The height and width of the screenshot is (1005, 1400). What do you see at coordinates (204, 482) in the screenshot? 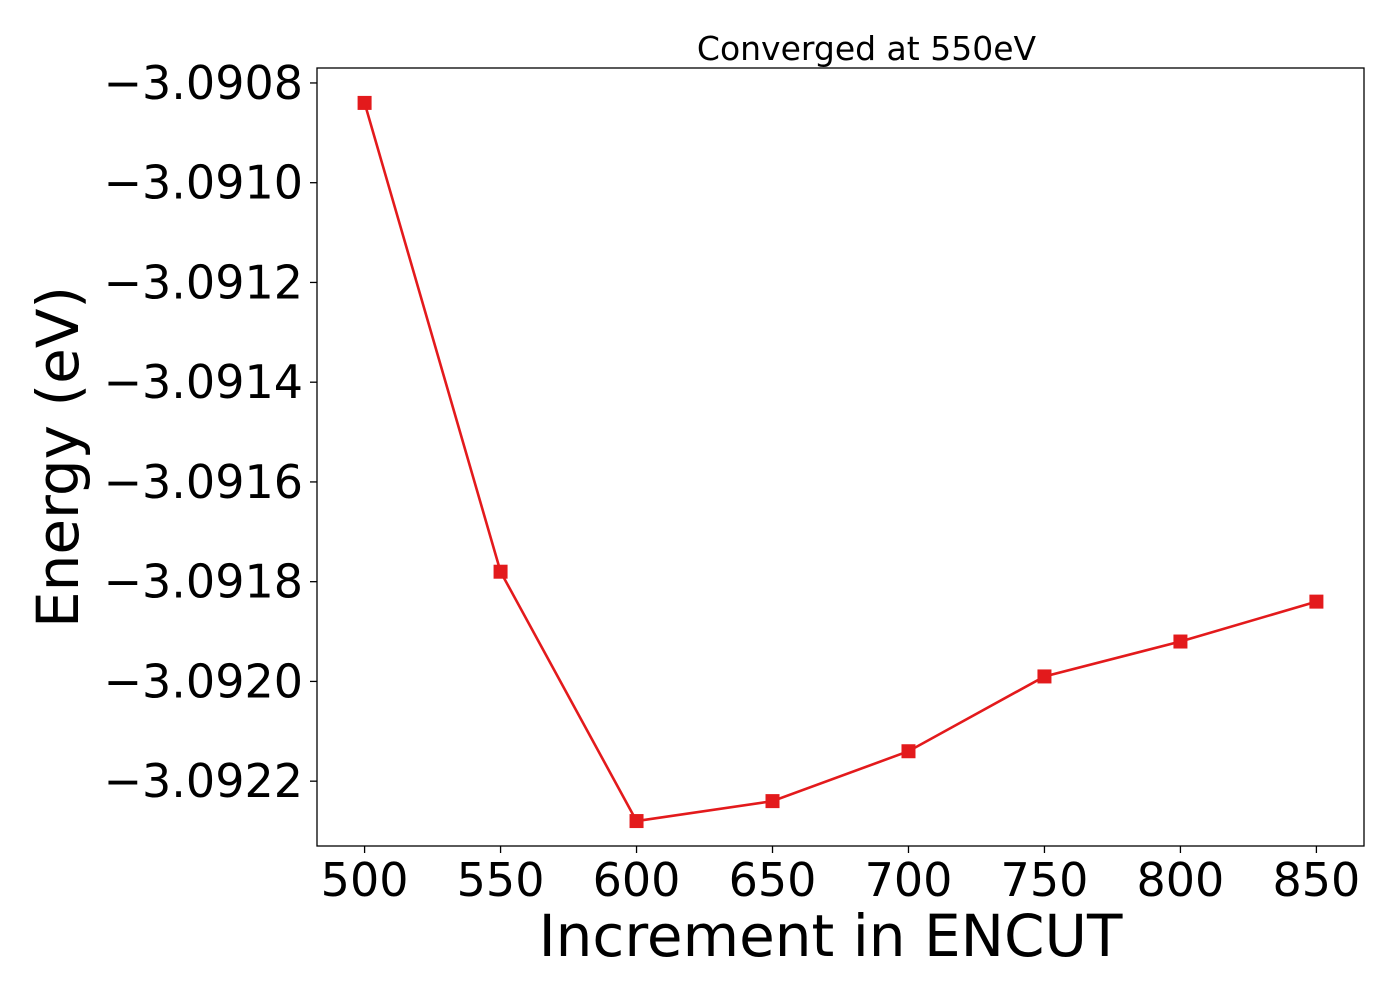
I see `y-tick-label: −3.0916` at bounding box center [204, 482].